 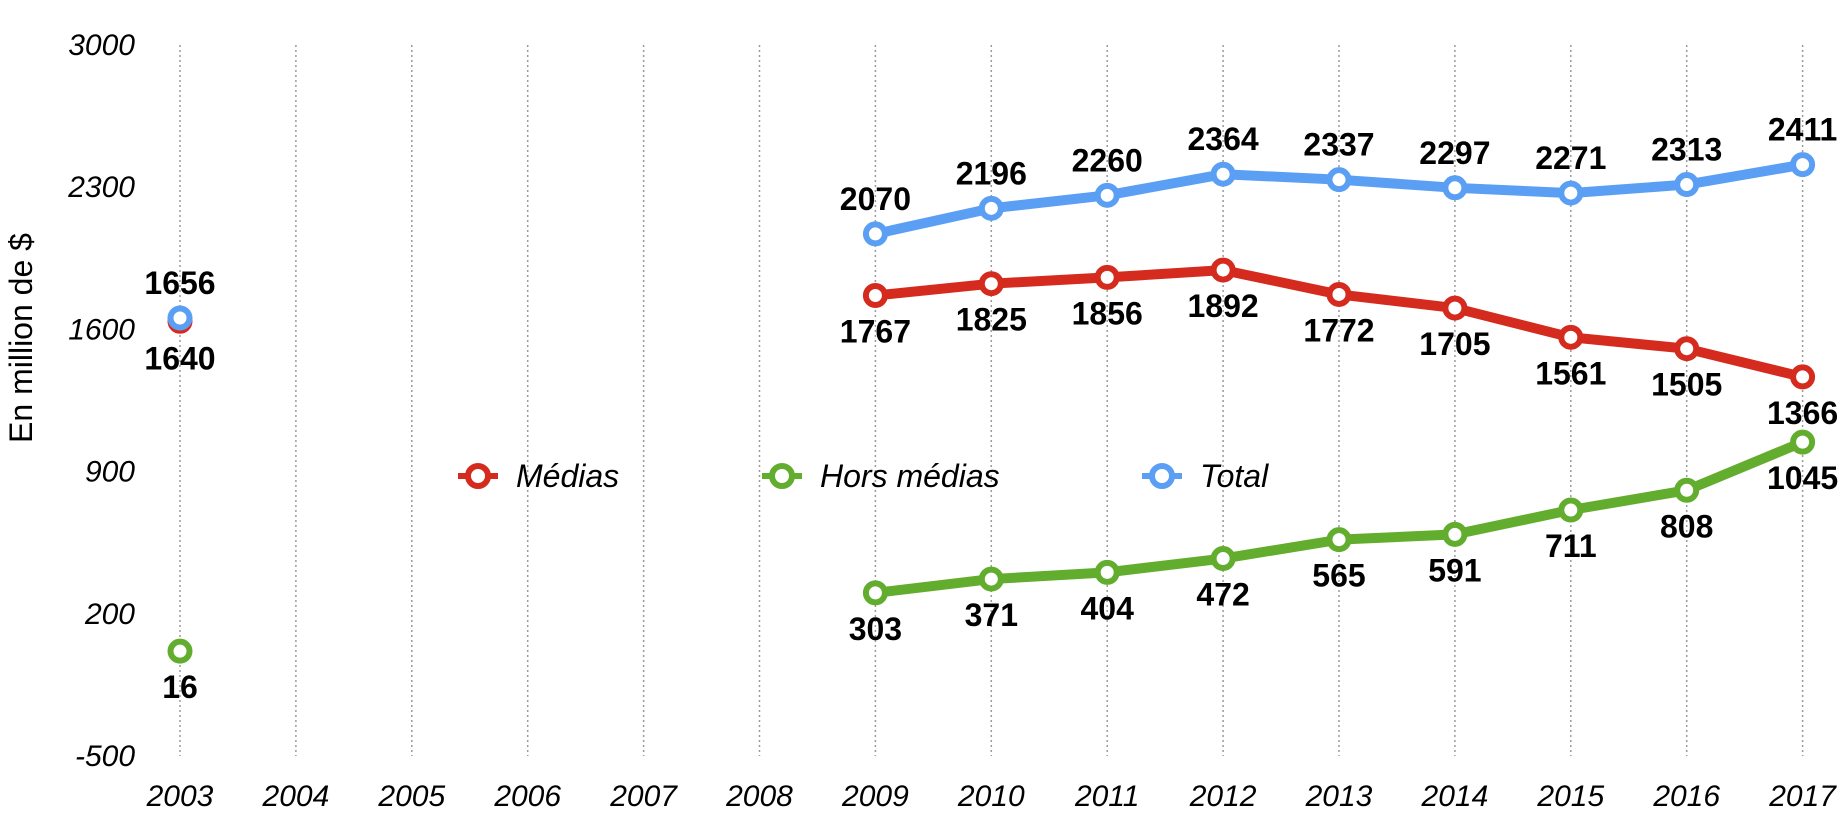 I want to click on data-label: 16, so click(x=180, y=687).